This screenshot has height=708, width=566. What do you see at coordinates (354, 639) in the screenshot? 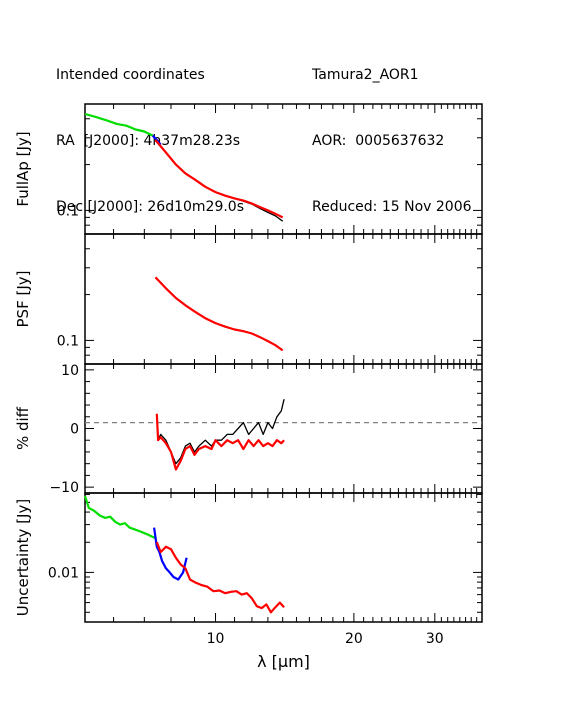
I see `panel-4-xtick-label: 20` at bounding box center [354, 639].